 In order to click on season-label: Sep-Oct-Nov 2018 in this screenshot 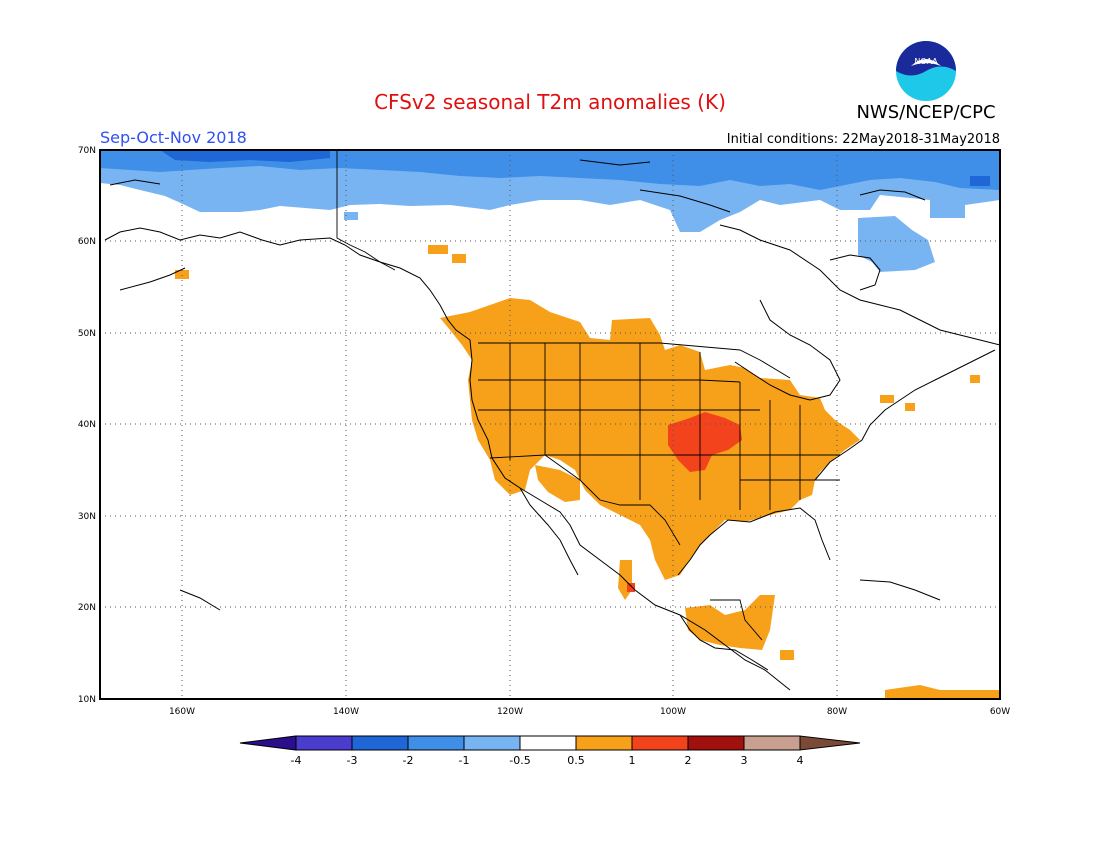, I will do `click(173, 137)`.